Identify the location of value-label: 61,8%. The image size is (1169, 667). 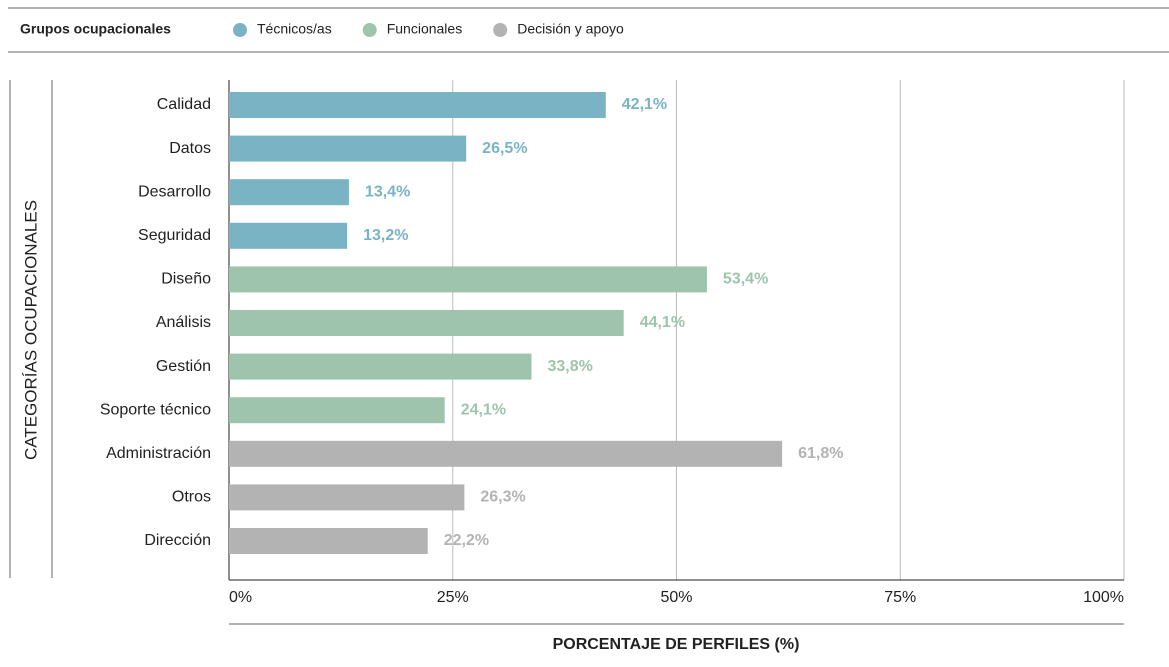
(820, 453).